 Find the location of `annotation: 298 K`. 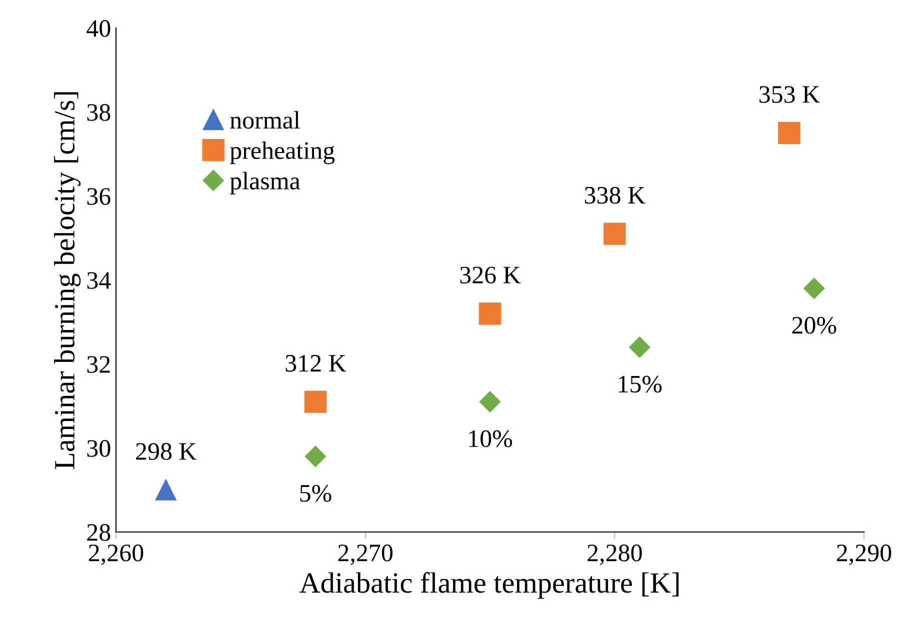

annotation: 298 K is located at coordinates (166, 451).